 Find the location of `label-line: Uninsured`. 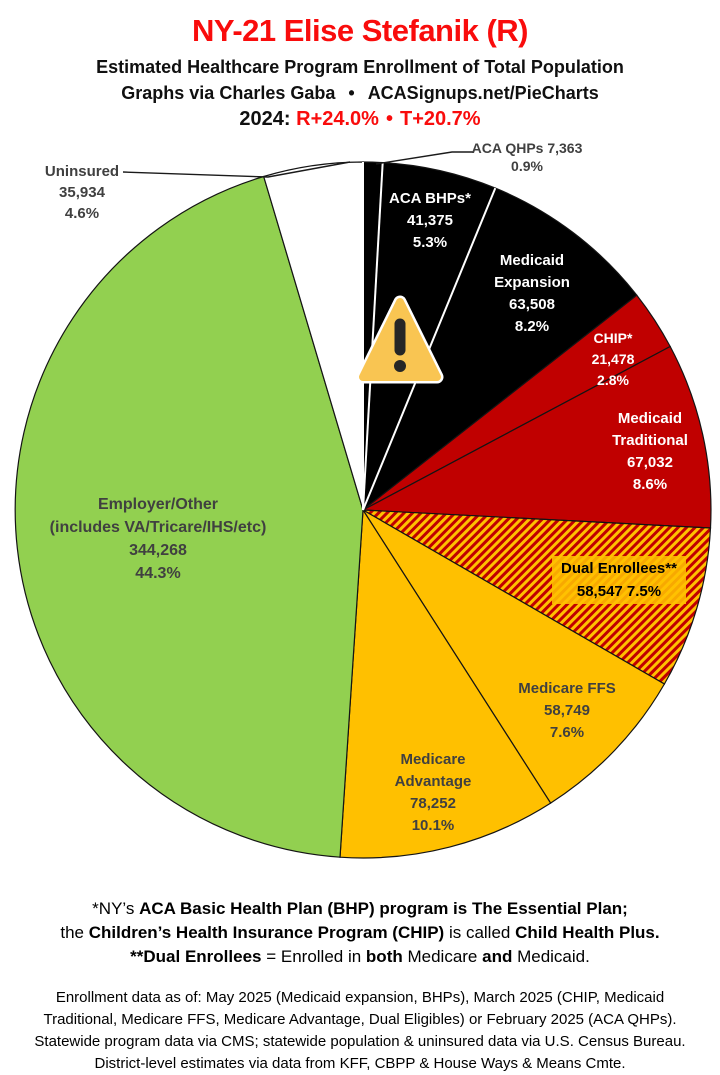

label-line: Uninsured is located at coordinates (82, 171).